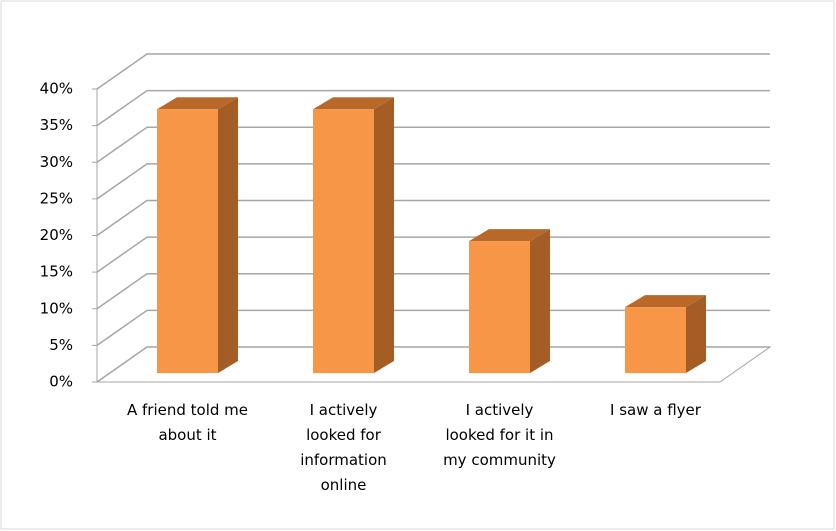 This screenshot has width=836, height=531. What do you see at coordinates (56, 235) in the screenshot?
I see `y-tick-label: 20%` at bounding box center [56, 235].